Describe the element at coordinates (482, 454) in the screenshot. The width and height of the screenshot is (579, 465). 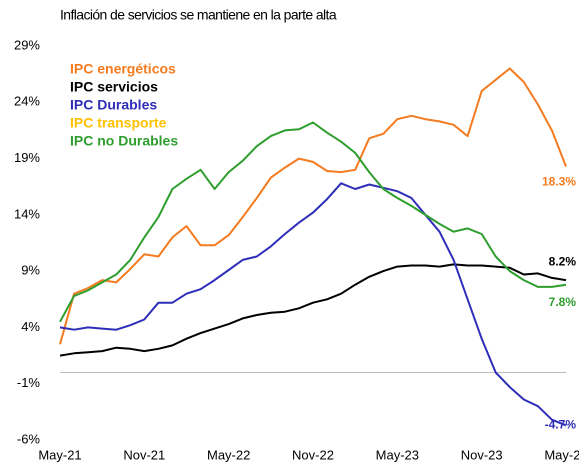
I see `x-tick-label: Nov-23` at that location.